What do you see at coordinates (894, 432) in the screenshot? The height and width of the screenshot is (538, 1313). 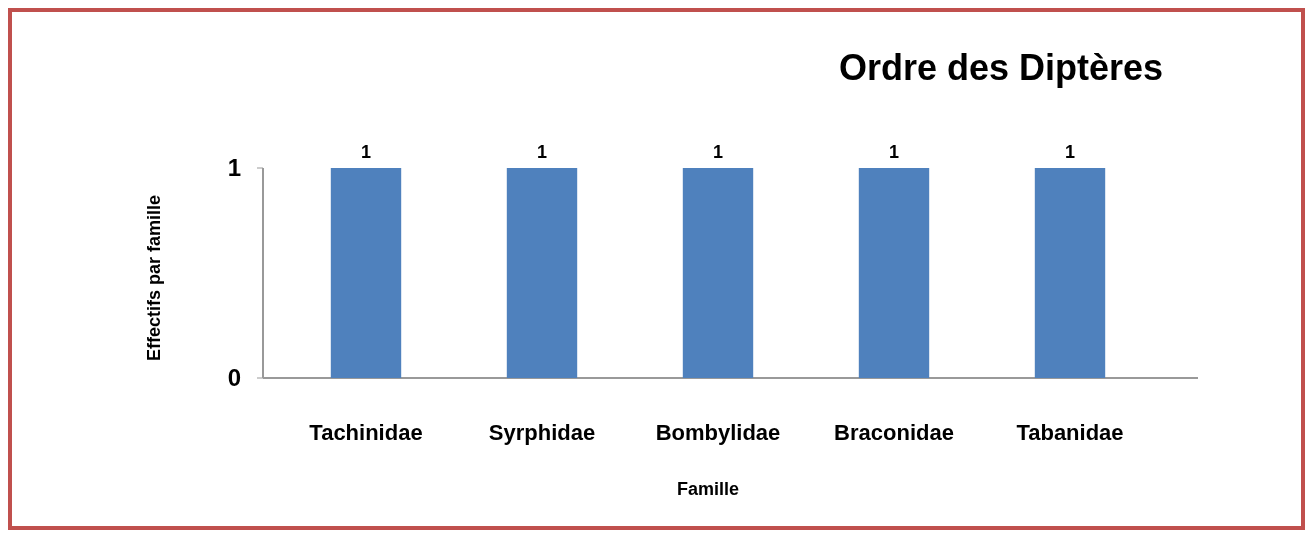 I see `x-tick-label: Braconidae` at bounding box center [894, 432].